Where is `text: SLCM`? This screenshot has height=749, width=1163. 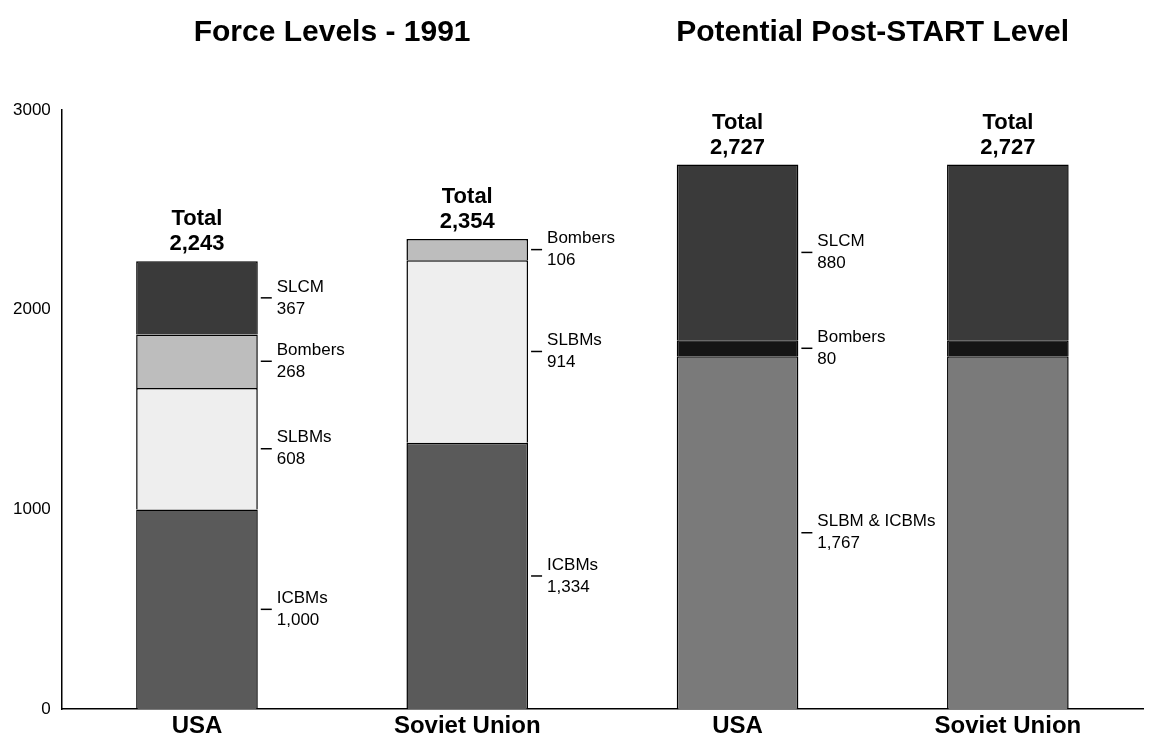
text: SLCM is located at coordinates (841, 241).